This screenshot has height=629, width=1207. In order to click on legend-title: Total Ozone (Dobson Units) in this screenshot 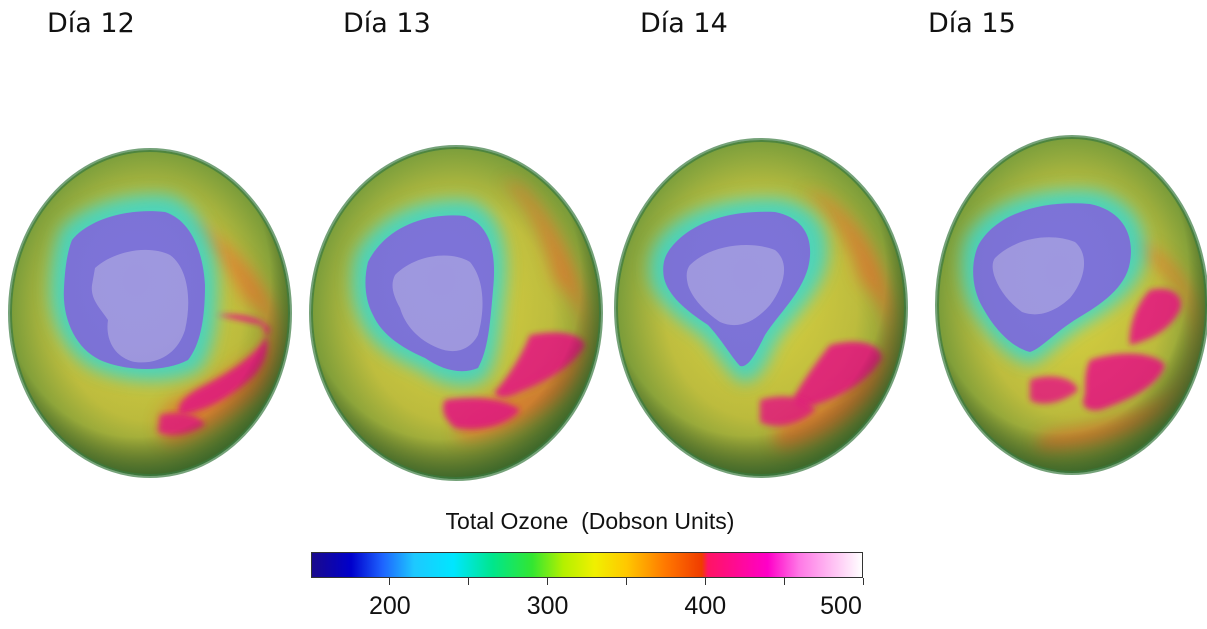, I will do `click(590, 521)`.